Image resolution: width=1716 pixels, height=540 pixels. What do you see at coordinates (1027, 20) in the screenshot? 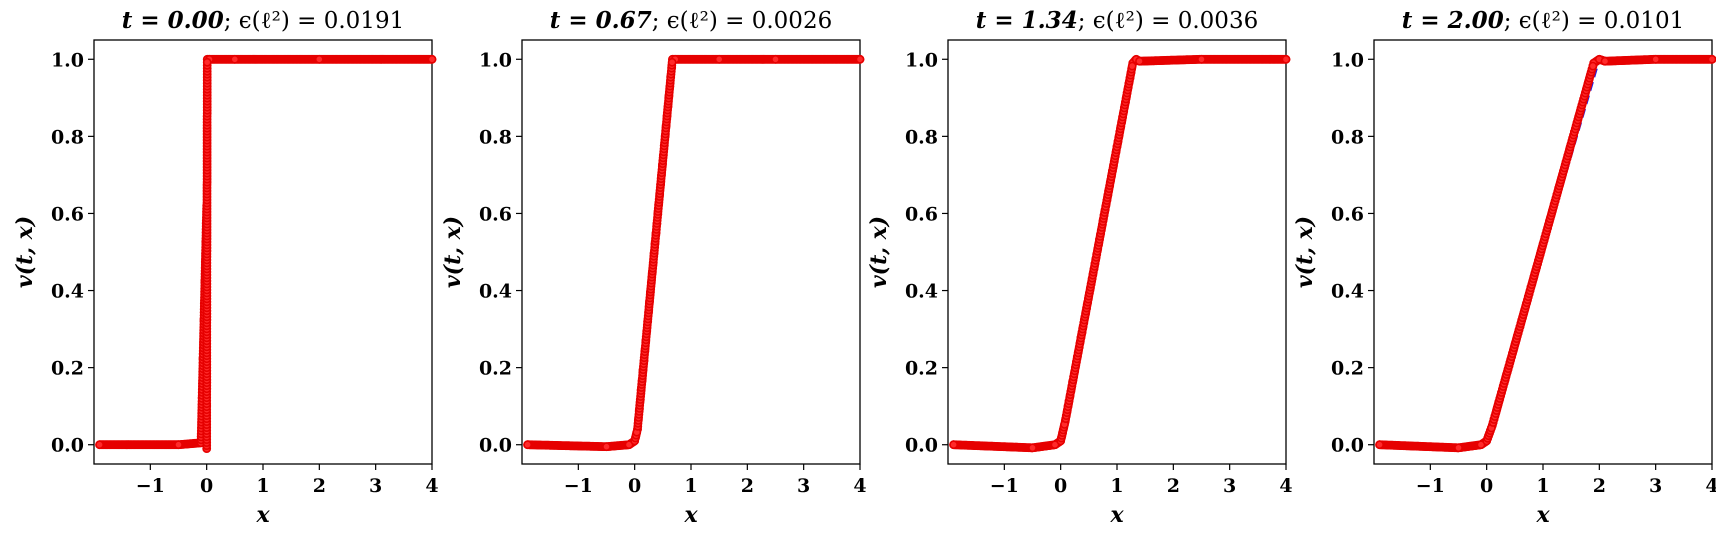
I see `title-time: t = 1.34` at bounding box center [1027, 20].